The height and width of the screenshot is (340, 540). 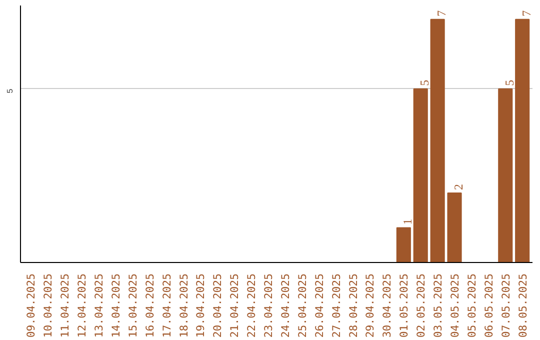 What do you see at coordinates (99, 306) in the screenshot?
I see `x-tick-label: 13.04.2025` at bounding box center [99, 306].